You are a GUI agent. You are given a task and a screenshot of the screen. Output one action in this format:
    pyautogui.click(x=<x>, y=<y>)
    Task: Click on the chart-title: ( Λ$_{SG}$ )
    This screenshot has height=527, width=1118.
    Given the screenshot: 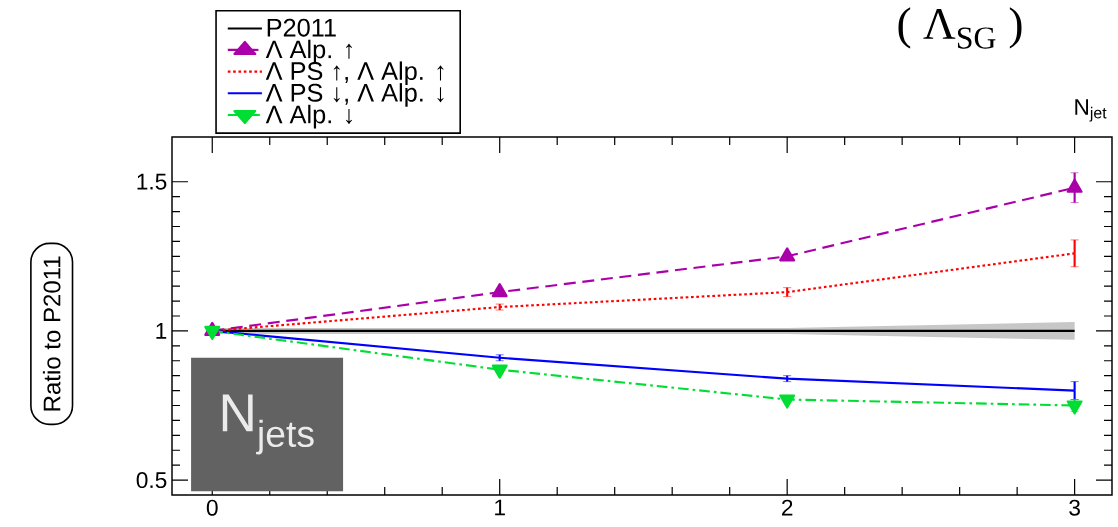 What is the action you would take?
    pyautogui.click(x=960, y=28)
    